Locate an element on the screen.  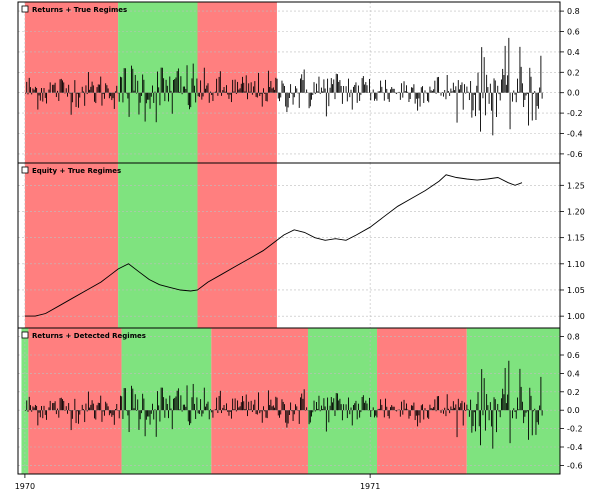
x-axis: 1970 1971 is located at coordinates (197, 482).